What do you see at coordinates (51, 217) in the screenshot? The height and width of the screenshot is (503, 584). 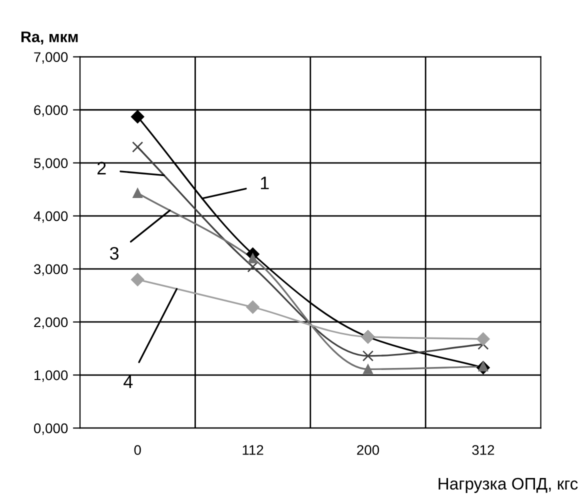 I see `y-tick-label: 4,000` at bounding box center [51, 217].